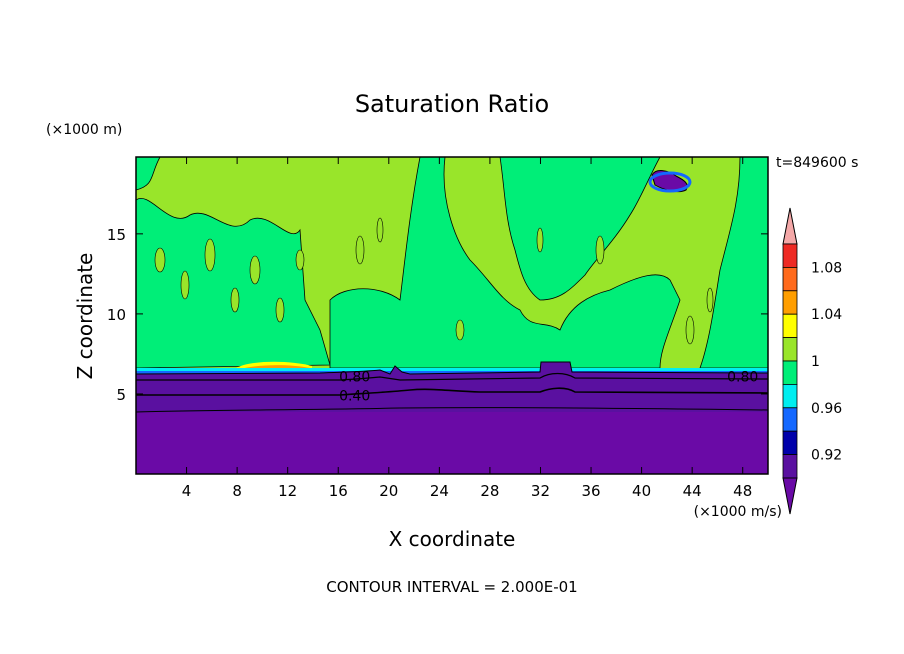 The width and height of the screenshot is (904, 654). What do you see at coordinates (826, 268) in the screenshot?
I see `colorbar-label: 1.08` at bounding box center [826, 268].